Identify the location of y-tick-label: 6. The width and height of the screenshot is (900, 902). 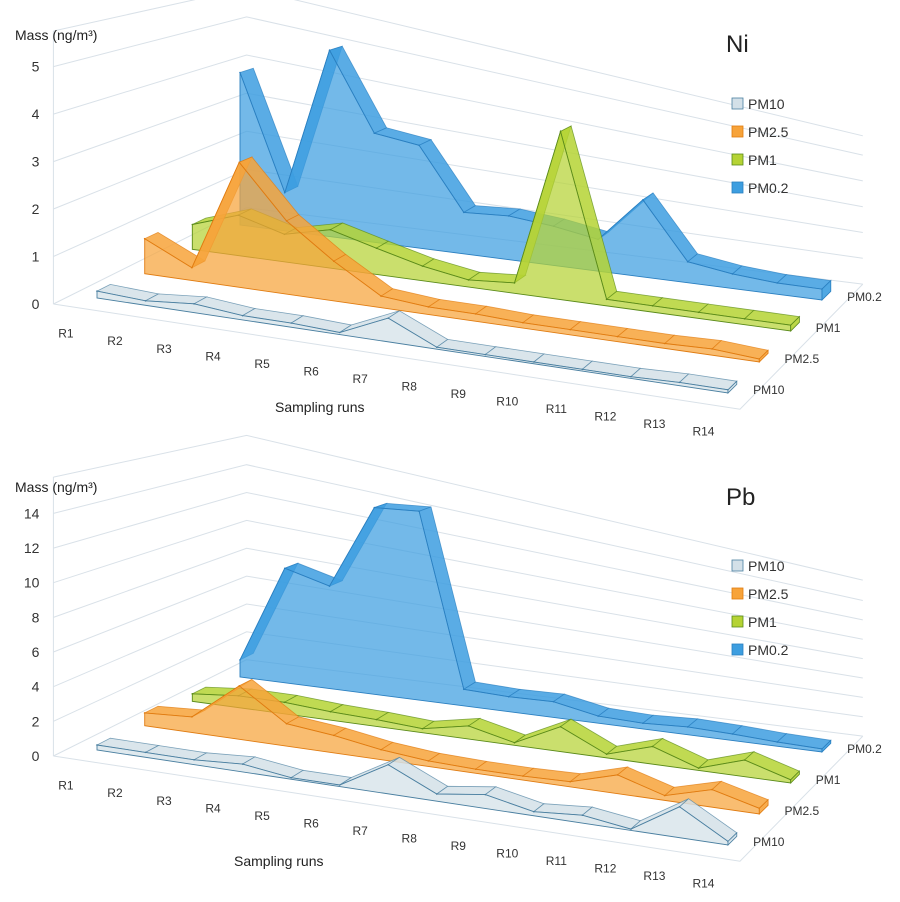
(36, 652).